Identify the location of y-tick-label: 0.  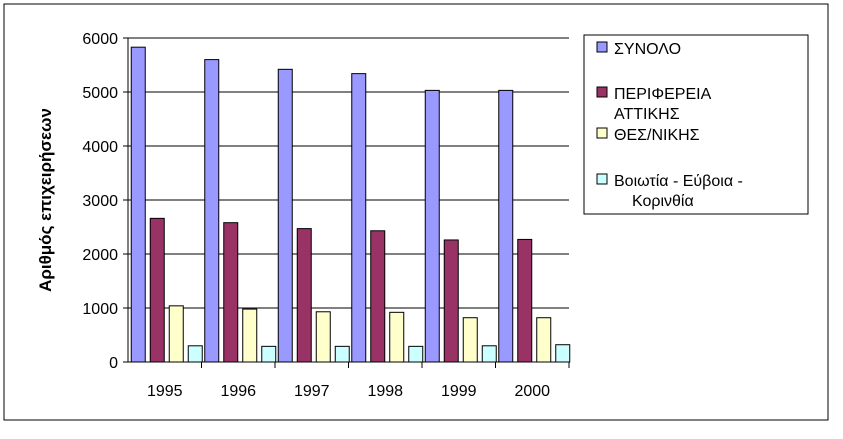
(113, 363).